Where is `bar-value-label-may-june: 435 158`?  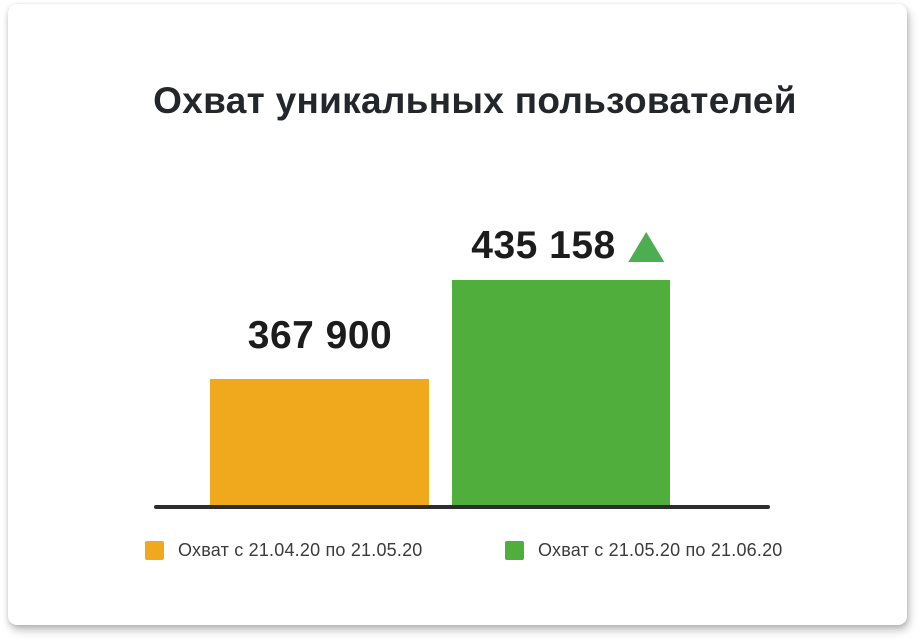 bar-value-label-may-june: 435 158 is located at coordinates (568, 245).